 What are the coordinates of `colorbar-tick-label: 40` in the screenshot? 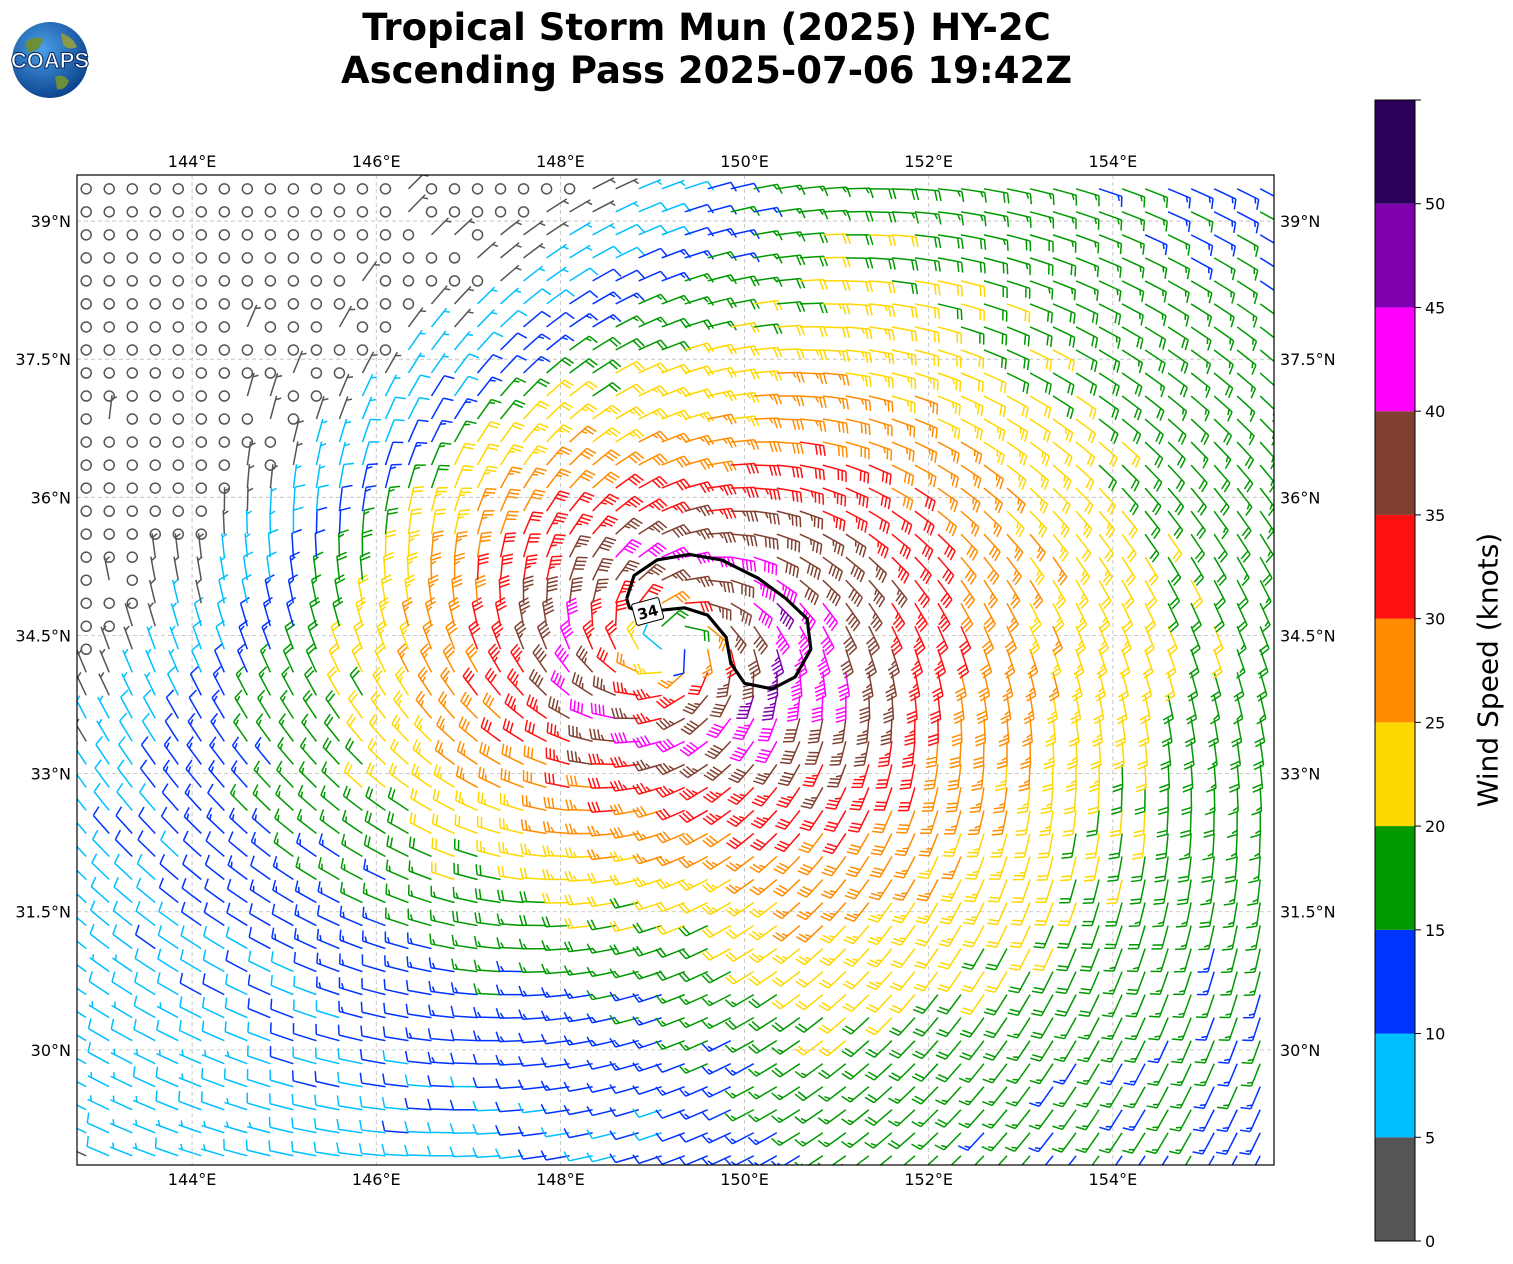 It's located at (1435, 411).